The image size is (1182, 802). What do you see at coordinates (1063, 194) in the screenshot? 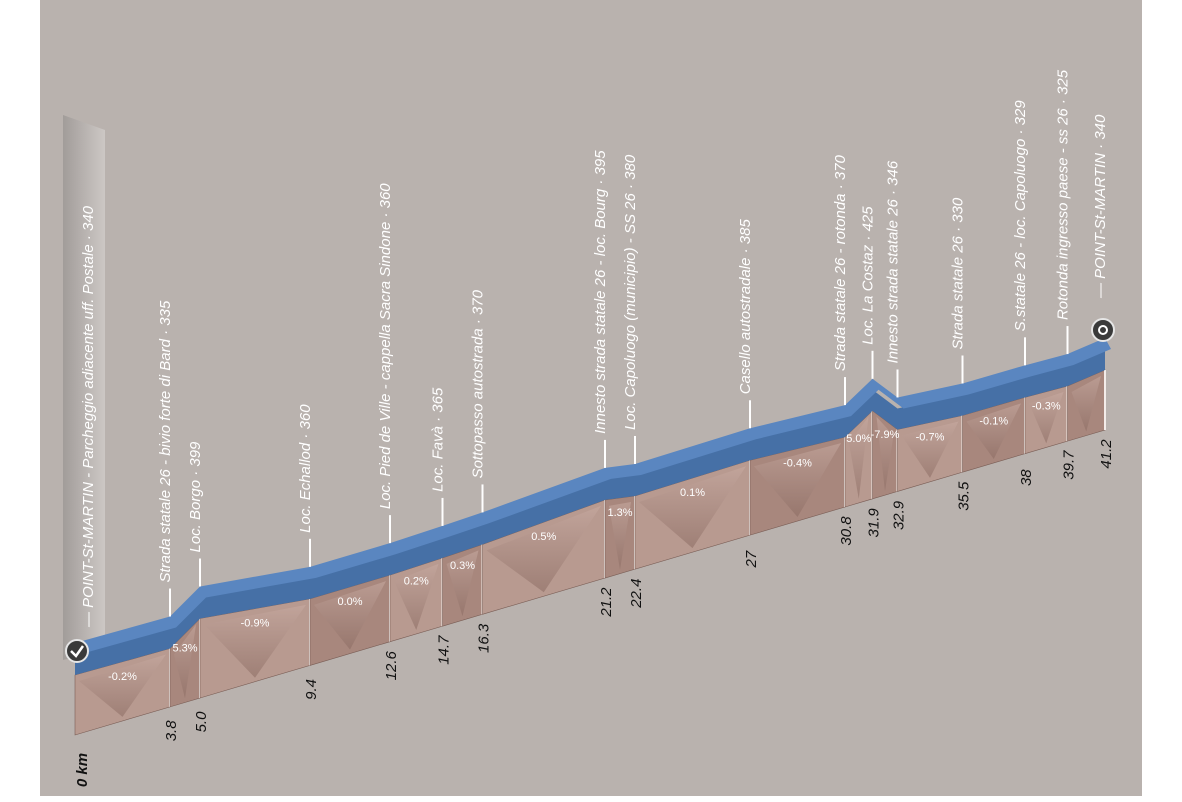
I see `waypoint-label-15: Rotonda ingresso paese - ss 26 · 325` at bounding box center [1063, 194].